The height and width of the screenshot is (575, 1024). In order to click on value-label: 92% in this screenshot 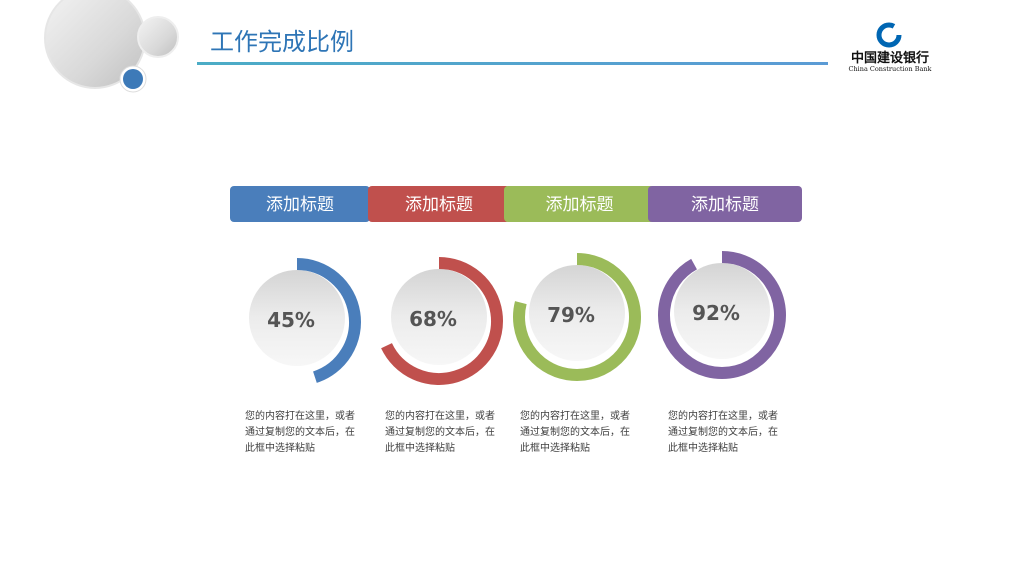, I will do `click(716, 313)`.